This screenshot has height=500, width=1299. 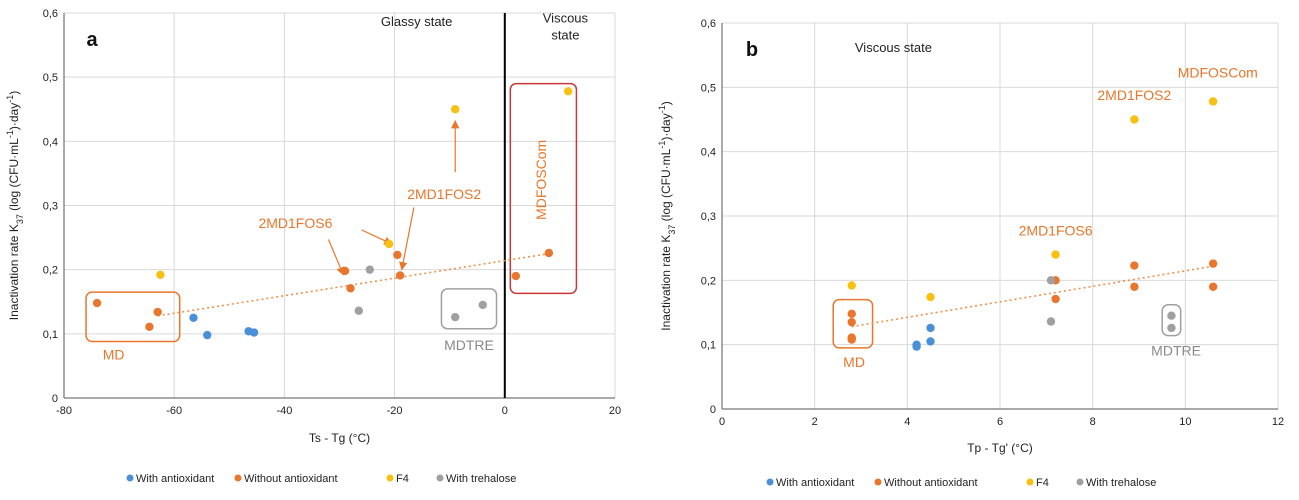 What do you see at coordinates (815, 422) in the screenshot?
I see `x-tick-label: 2` at bounding box center [815, 422].